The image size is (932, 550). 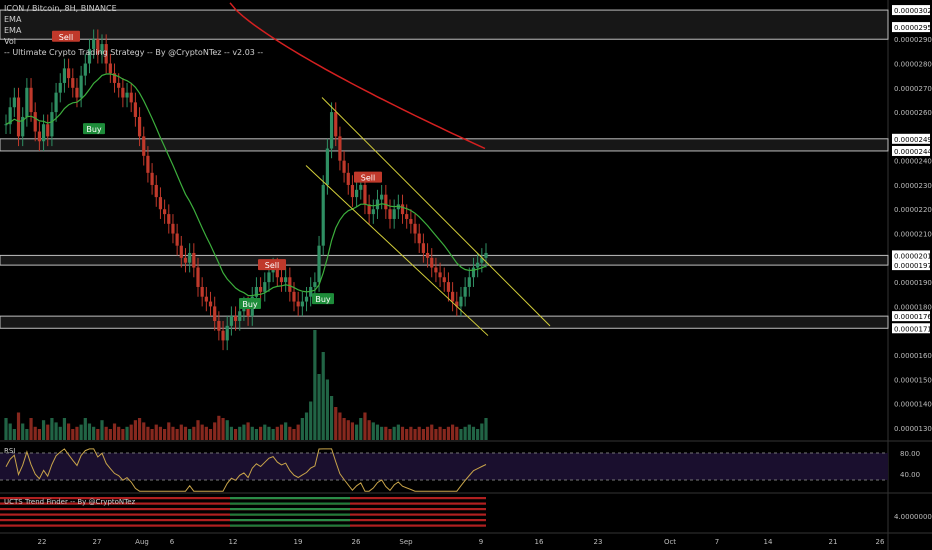 I want to click on price-tick-label: 0.00001300, so click(x=913, y=429).